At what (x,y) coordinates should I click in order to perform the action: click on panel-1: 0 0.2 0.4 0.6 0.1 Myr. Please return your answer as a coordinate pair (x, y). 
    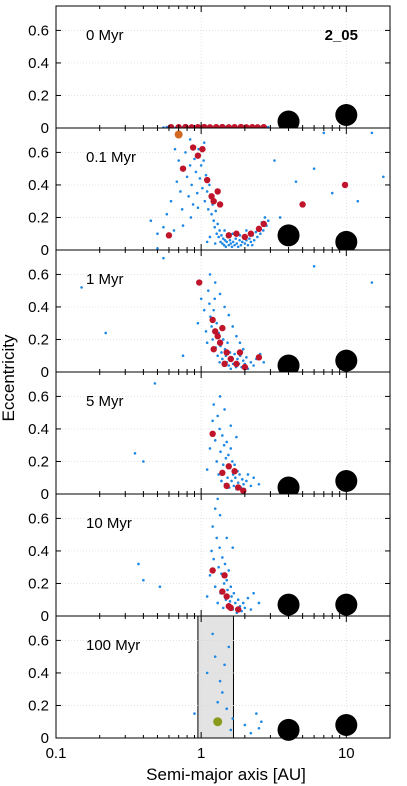
    Looking at the image, I should click on (209, 193).